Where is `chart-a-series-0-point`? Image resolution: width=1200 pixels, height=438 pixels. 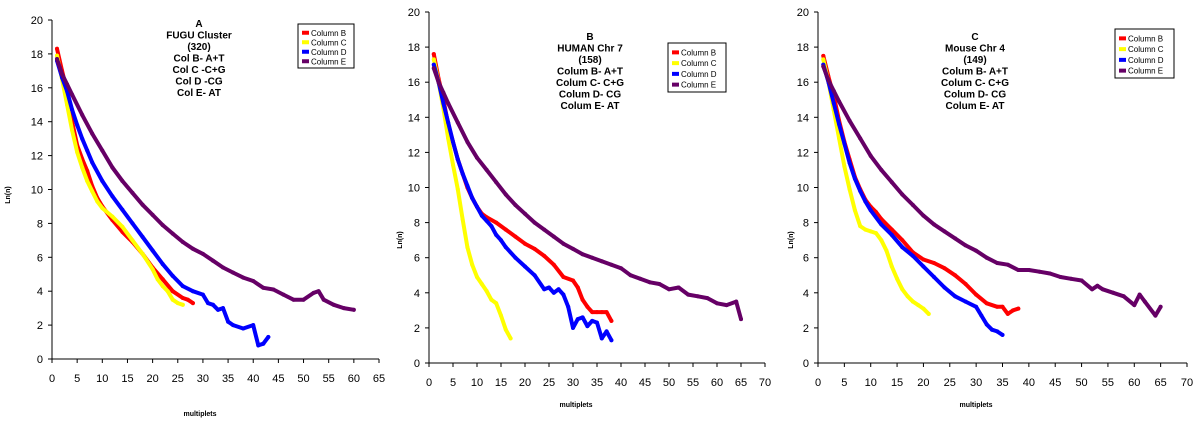 chart-a-series-0-point is located at coordinates (172, 291).